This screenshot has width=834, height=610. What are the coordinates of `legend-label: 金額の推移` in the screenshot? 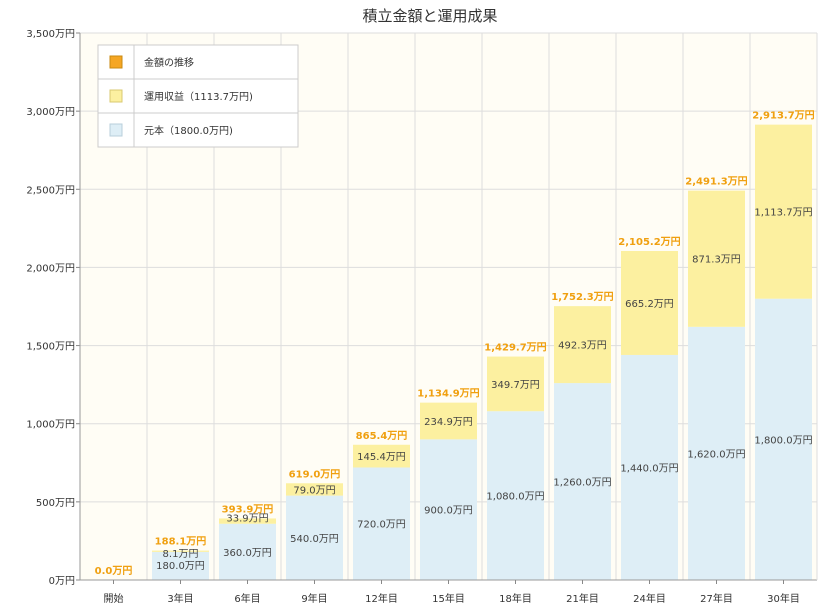 It's located at (169, 62).